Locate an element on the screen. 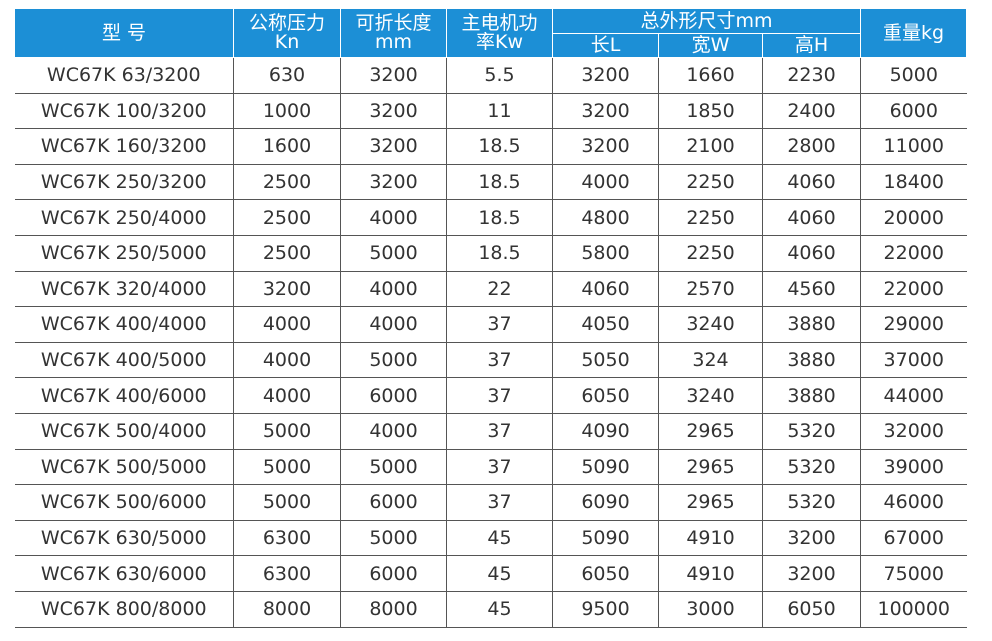  table-cell: WC67K 320/4000 is located at coordinates (124, 289).